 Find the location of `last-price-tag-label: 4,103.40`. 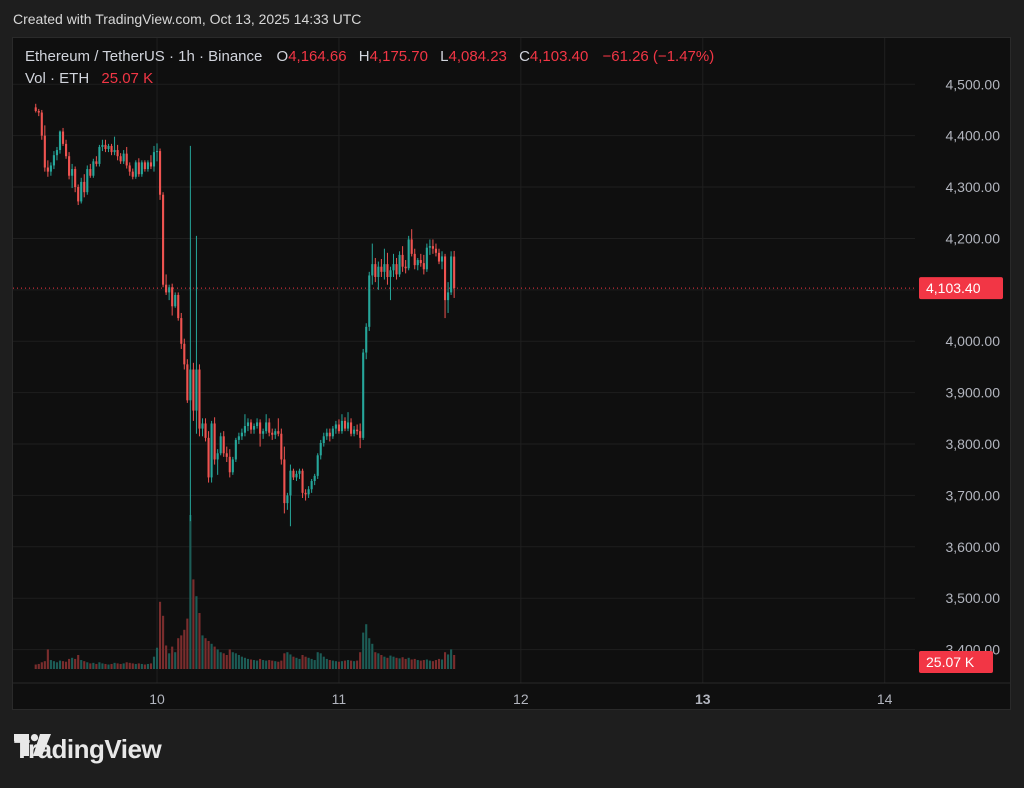

last-price-tag-label: 4,103.40 is located at coordinates (953, 288).